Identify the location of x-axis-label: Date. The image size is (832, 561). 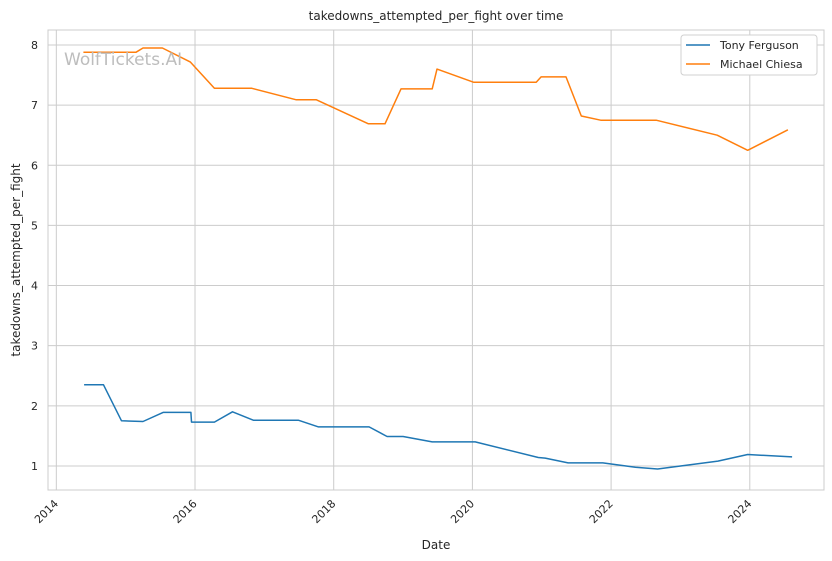
(436, 545).